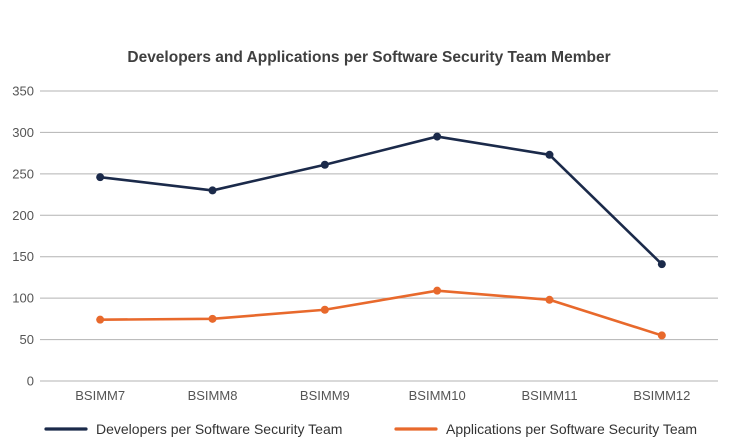 The height and width of the screenshot is (448, 752). Describe the element at coordinates (23, 215) in the screenshot. I see `y-tick-label: 200` at that location.